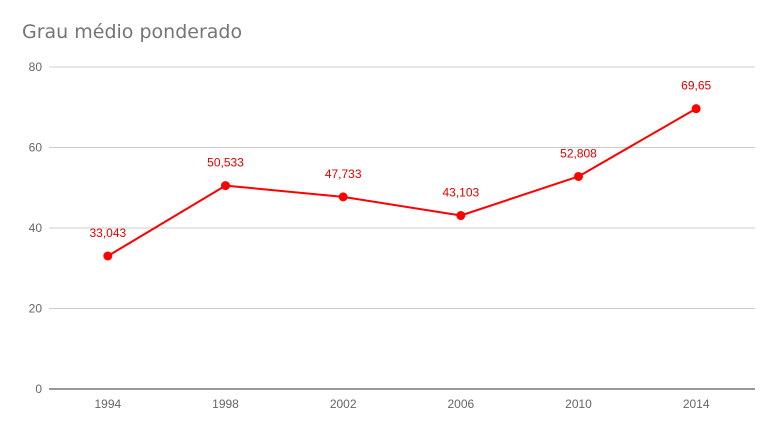 The width and height of the screenshot is (777, 432). Describe the element at coordinates (343, 174) in the screenshot. I see `data-label: 47,733` at that location.